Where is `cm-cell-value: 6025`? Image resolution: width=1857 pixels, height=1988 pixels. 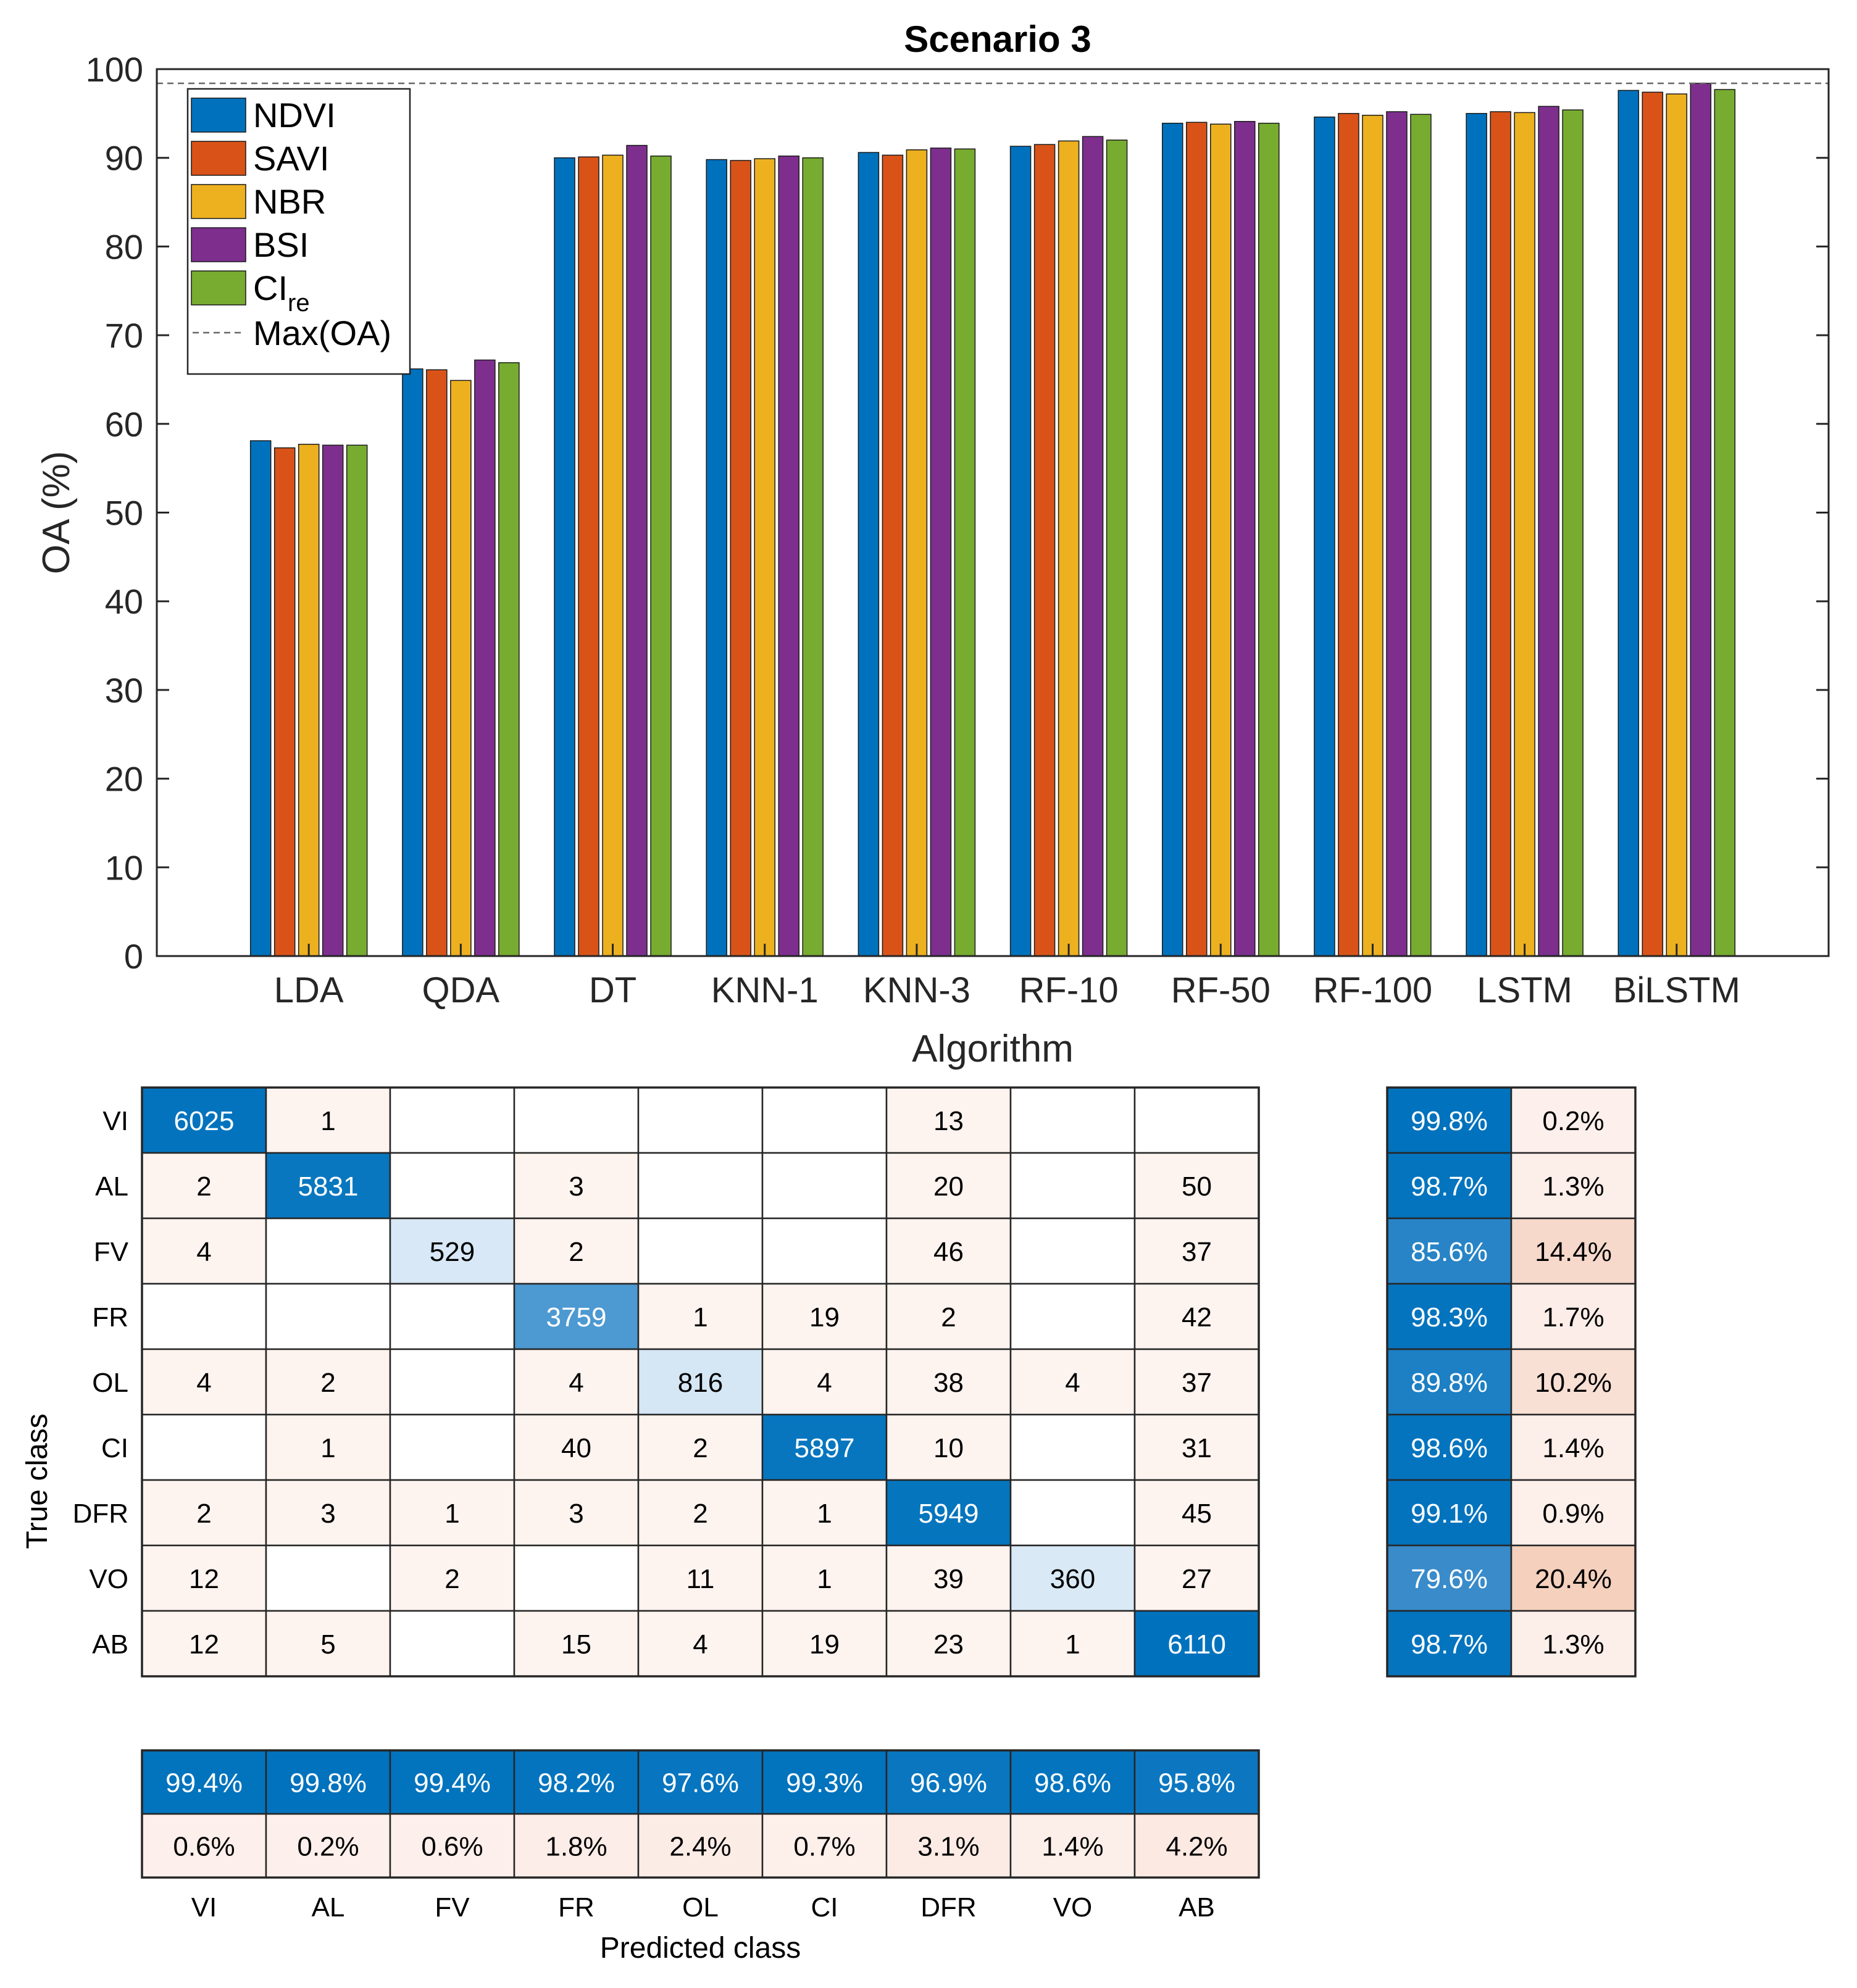 cm-cell-value: 6025 is located at coordinates (204, 1121).